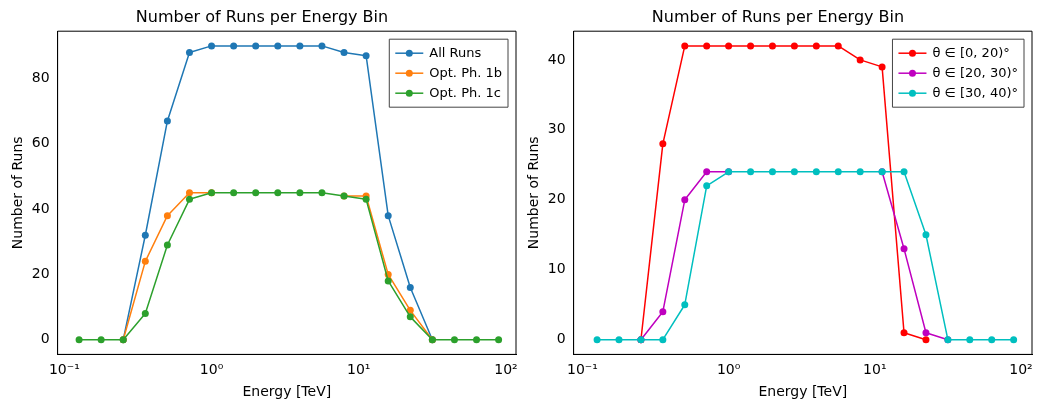  I want to click on legend-label: θ ∈ [0, 20)°, so click(971, 52).